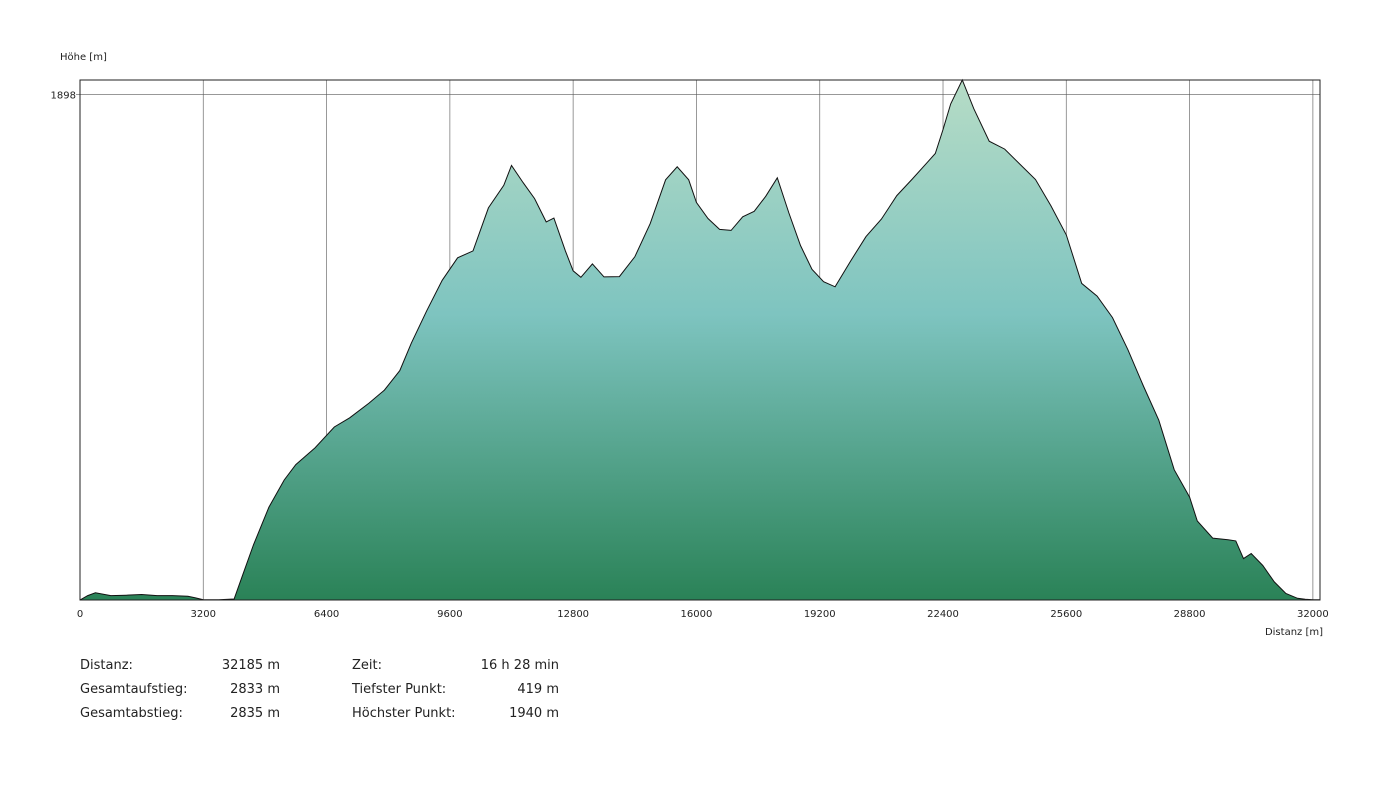 This screenshot has height=800, width=1400. I want to click on distance-label: Distanz:, so click(106, 665).